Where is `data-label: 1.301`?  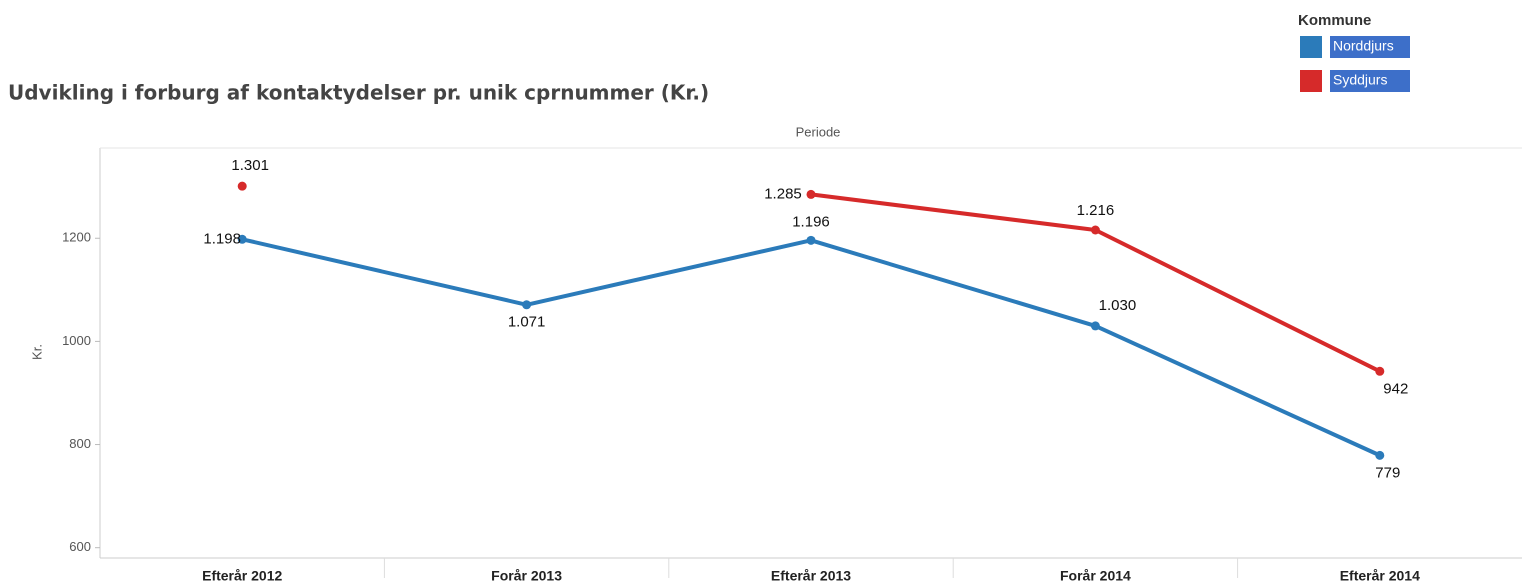 data-label: 1.301 is located at coordinates (250, 165).